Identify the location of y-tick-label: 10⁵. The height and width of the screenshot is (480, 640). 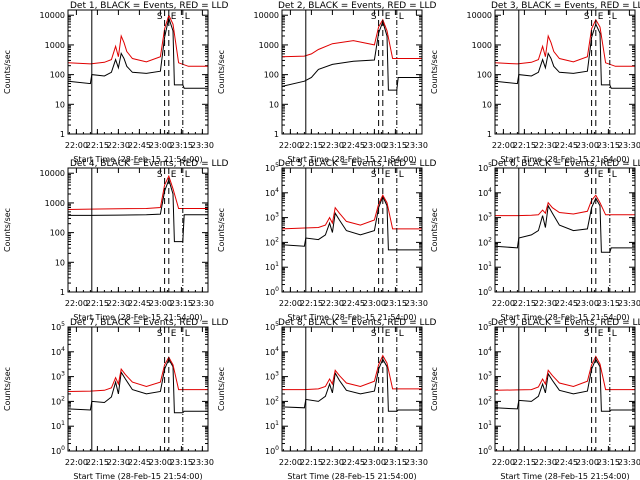
(58, 326).